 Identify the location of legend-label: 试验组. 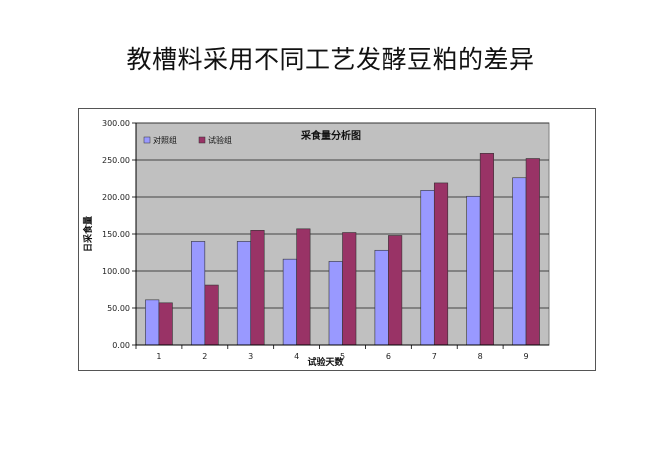
(220, 140).